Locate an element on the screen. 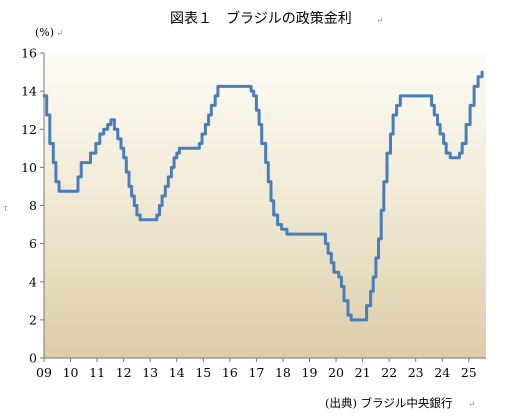 This screenshot has height=416, width=506. y-tick-label: 10 is located at coordinates (29, 167).